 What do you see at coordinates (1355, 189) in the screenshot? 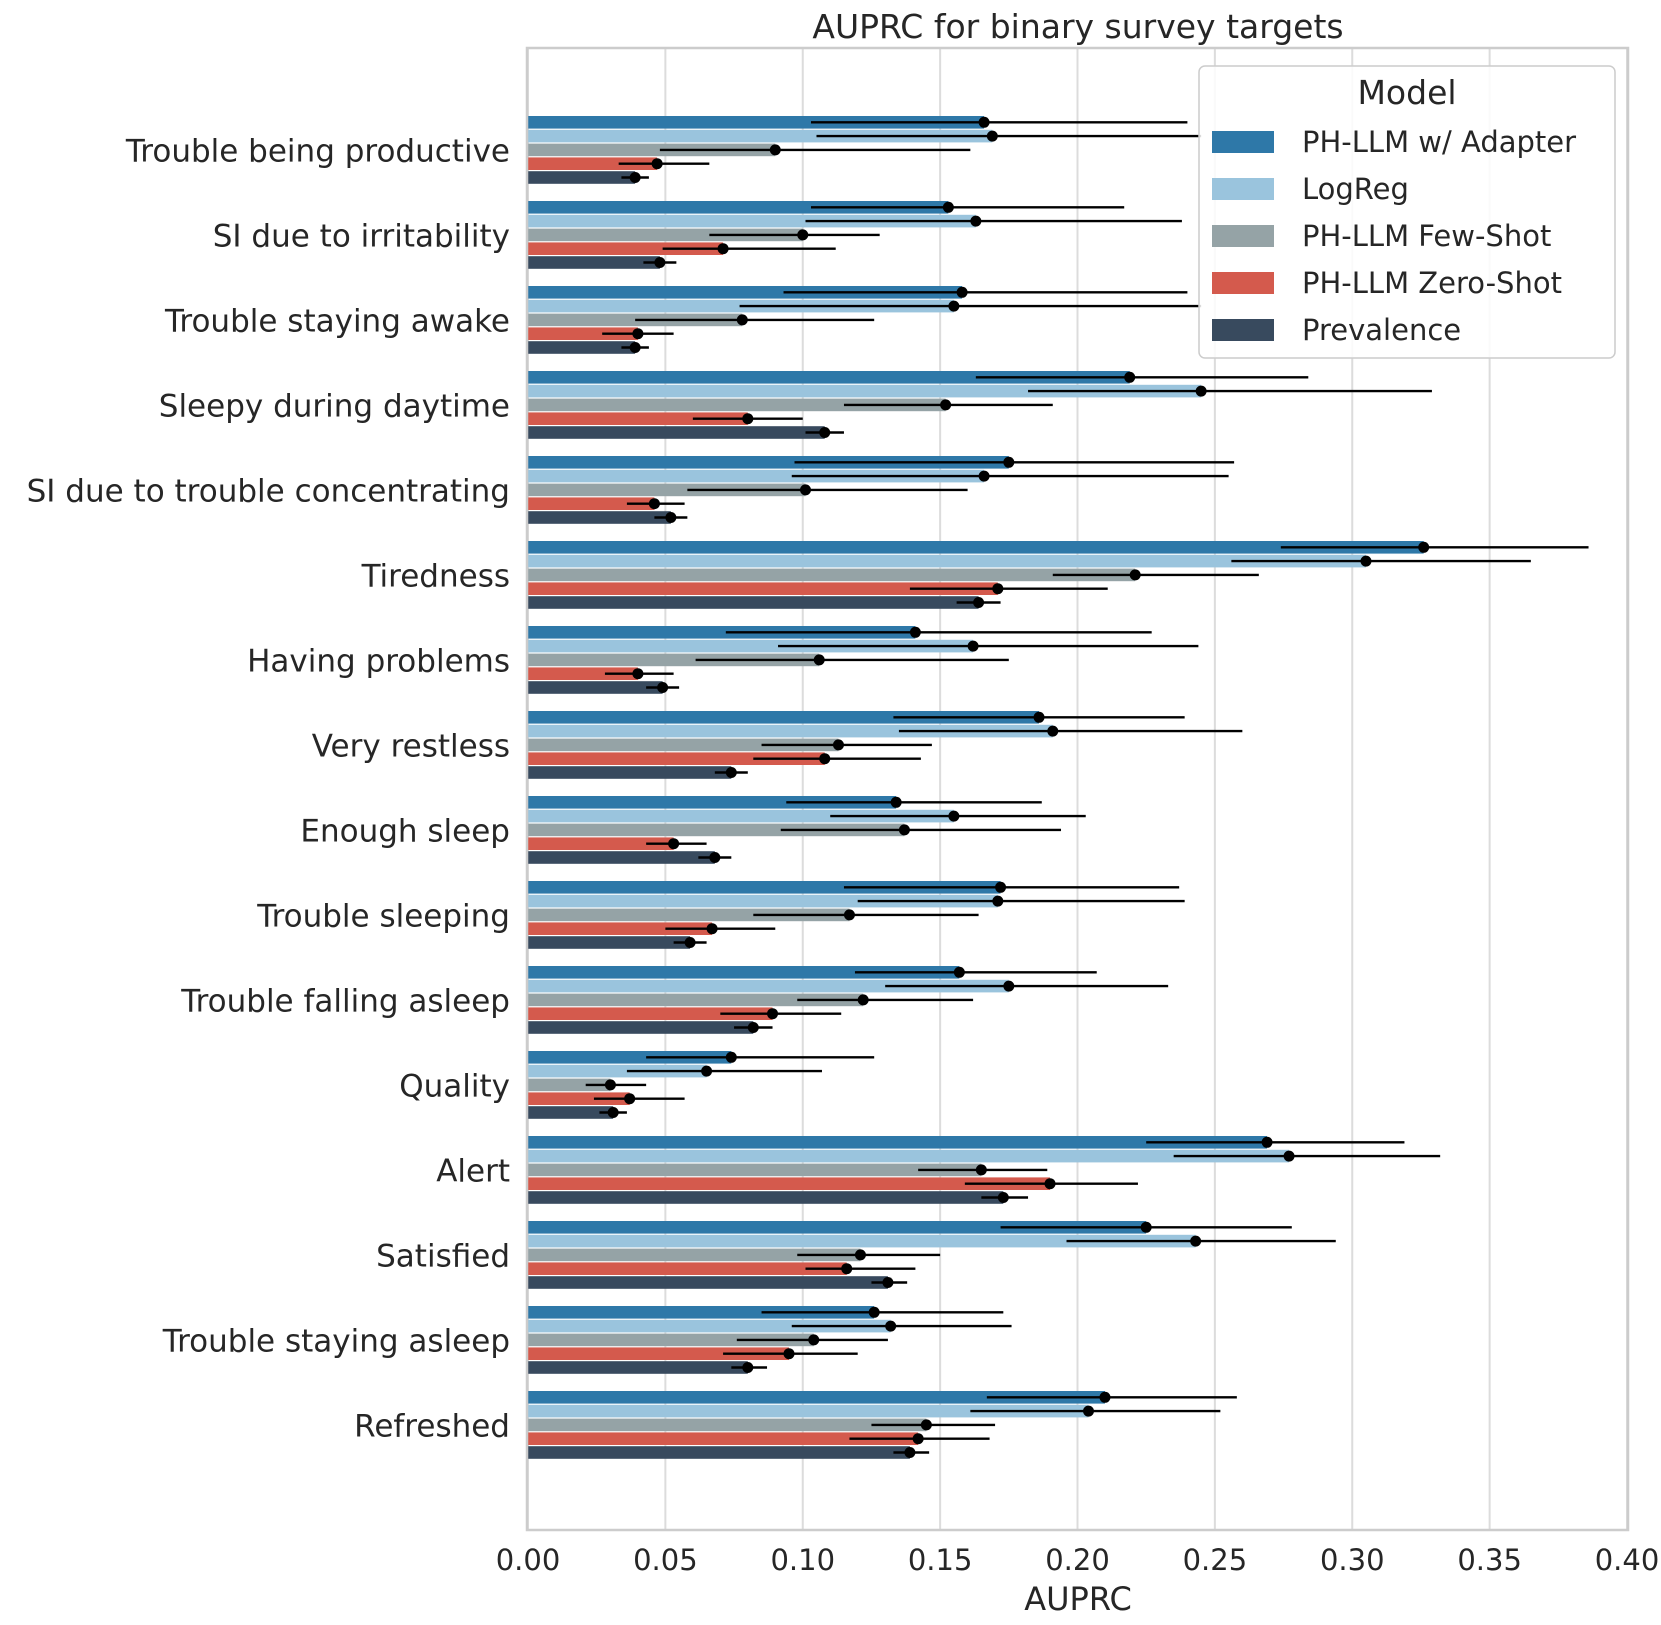
I see `legend-label: LogReg` at bounding box center [1355, 189].